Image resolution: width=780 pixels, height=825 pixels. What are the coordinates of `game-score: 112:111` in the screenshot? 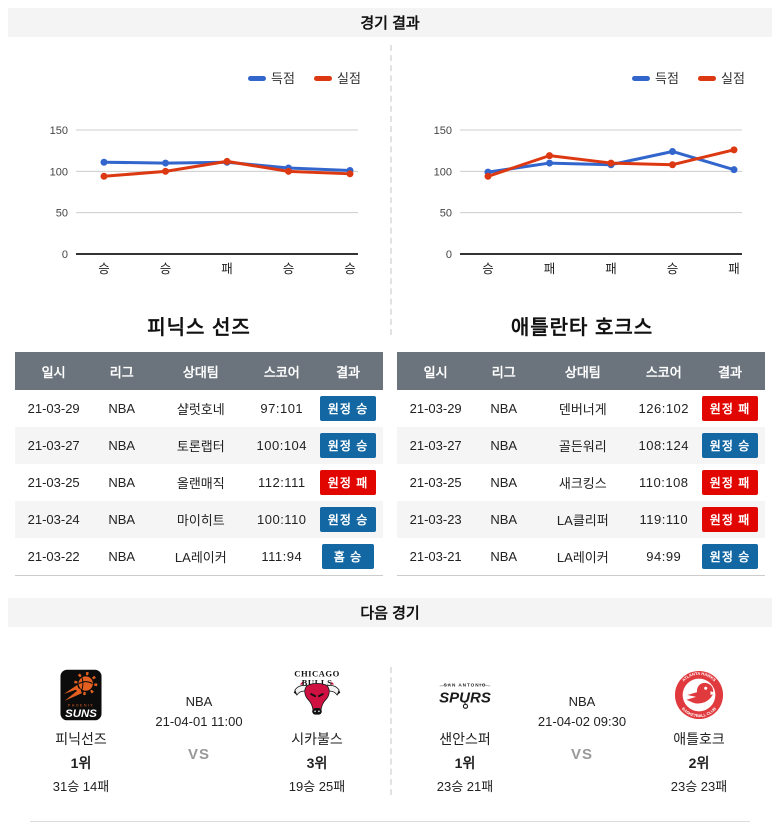 It's located at (281, 482).